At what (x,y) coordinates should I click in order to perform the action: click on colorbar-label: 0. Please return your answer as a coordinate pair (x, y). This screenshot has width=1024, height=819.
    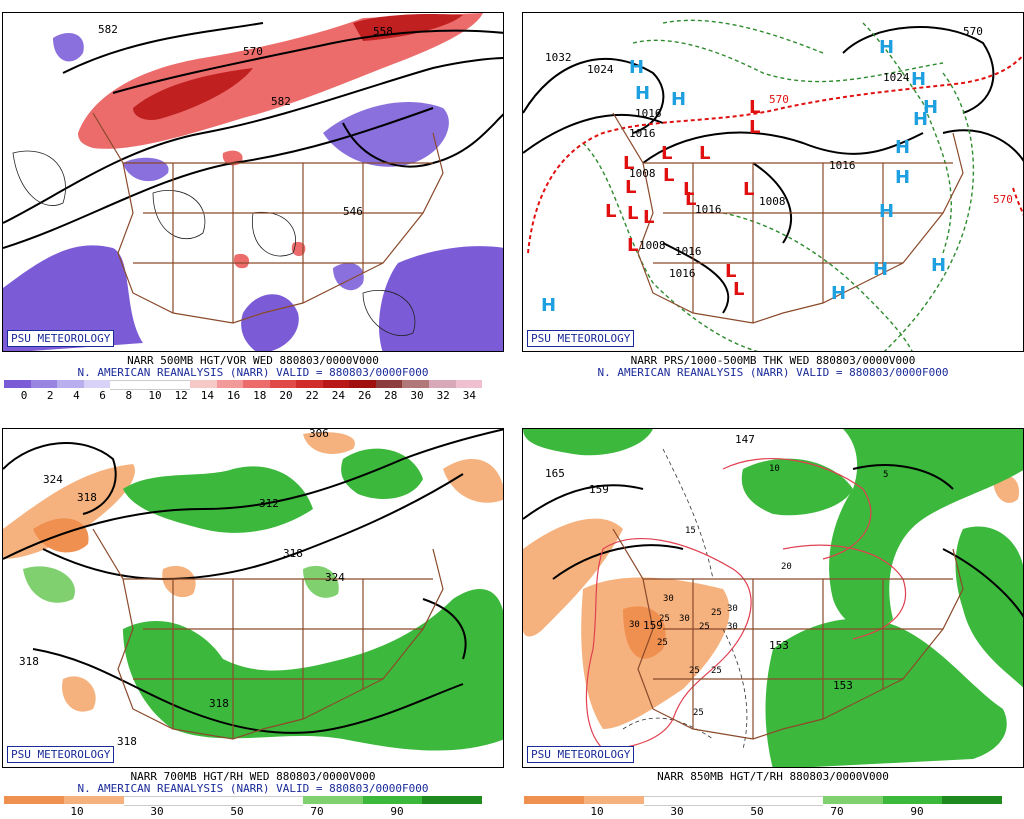
    Looking at the image, I should click on (24, 395).